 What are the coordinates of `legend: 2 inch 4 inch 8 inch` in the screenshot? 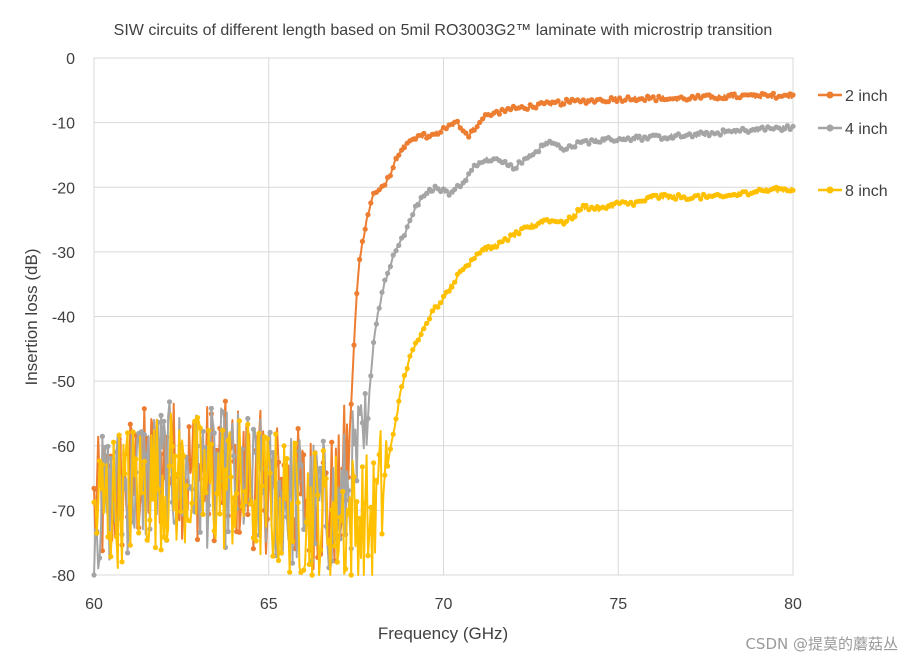 It's located at (853, 144).